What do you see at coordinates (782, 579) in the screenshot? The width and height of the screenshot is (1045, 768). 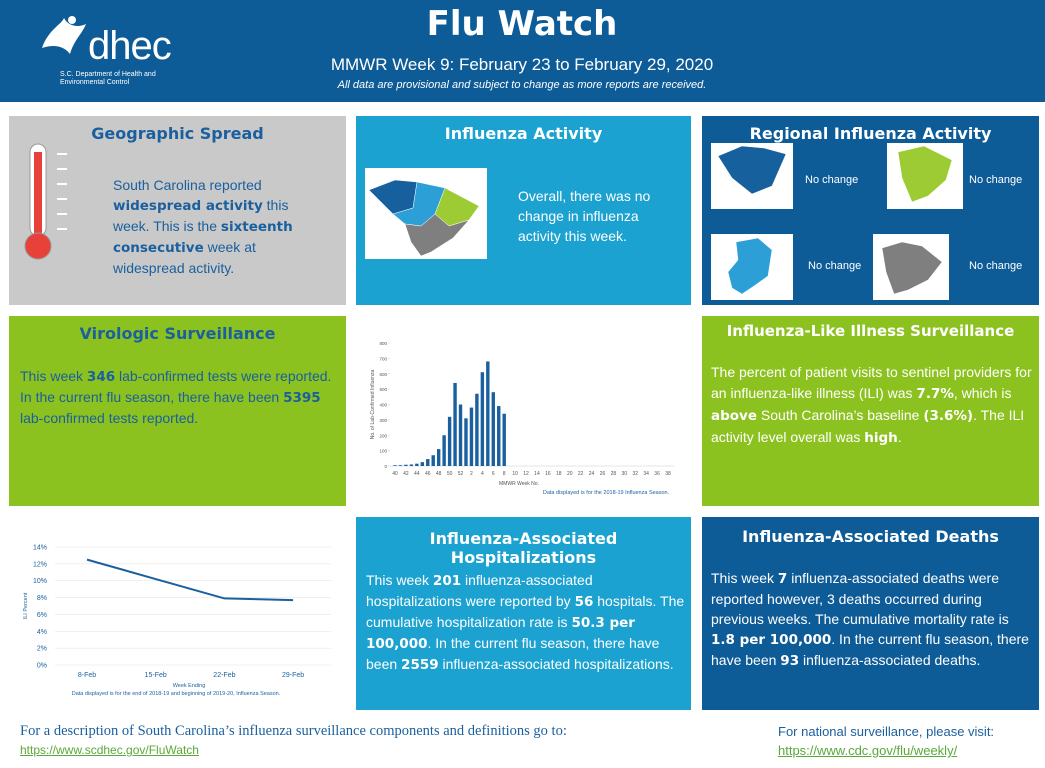 I see `bold-text: 7` at bounding box center [782, 579].